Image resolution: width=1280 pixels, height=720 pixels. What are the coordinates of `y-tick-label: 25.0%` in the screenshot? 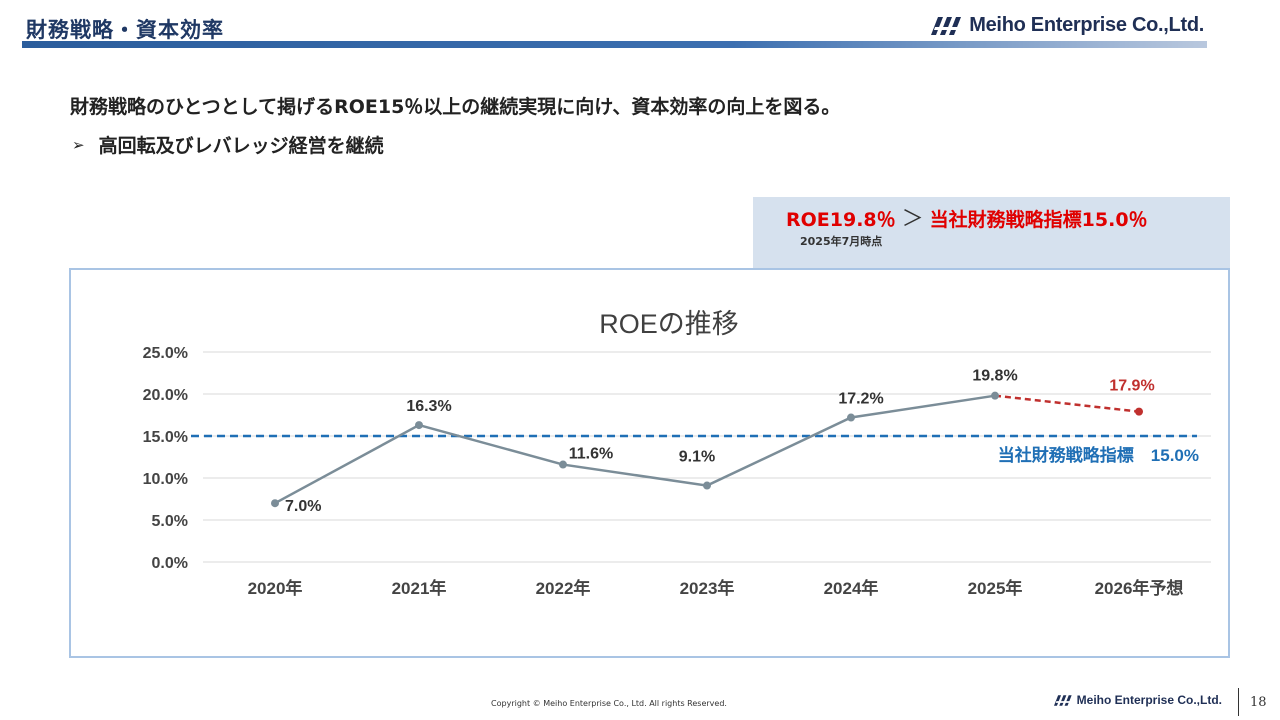 It's located at (165, 353).